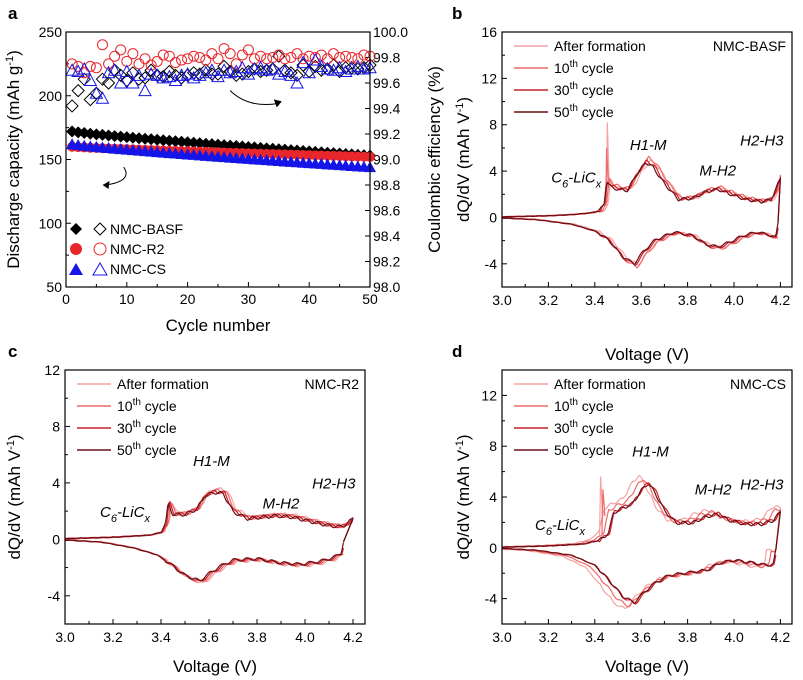 The height and width of the screenshot is (680, 803). I want to click on y-label-tail: ), so click(463, 100).